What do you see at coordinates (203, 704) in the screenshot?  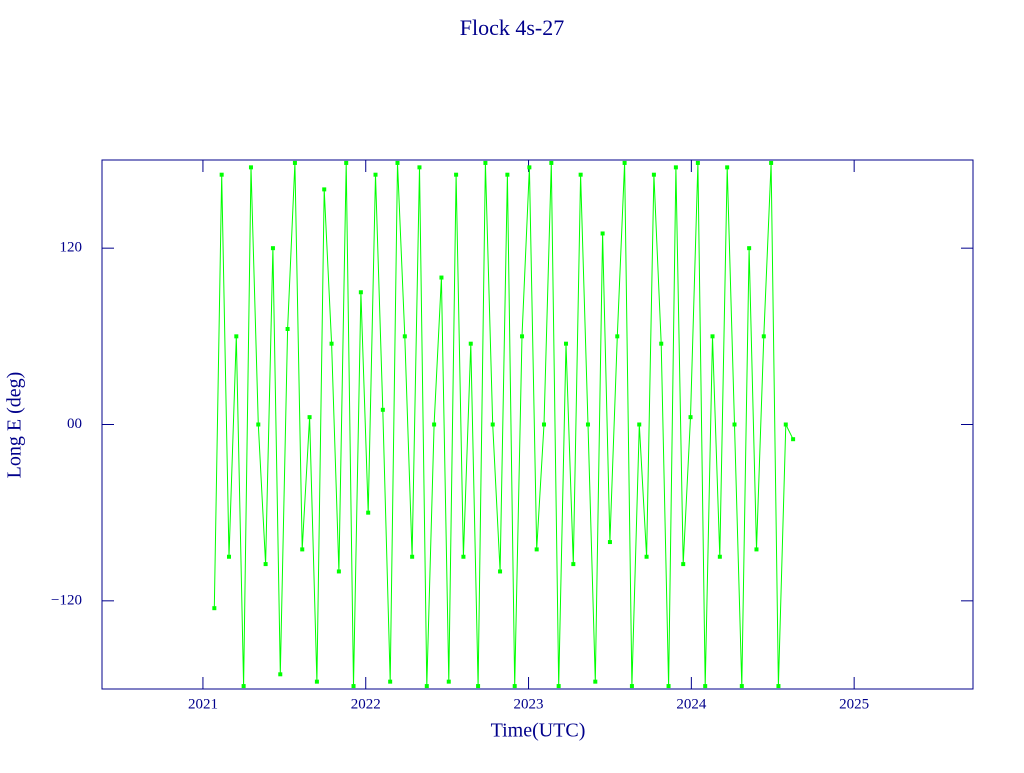 I see `x-tick-label: 2021` at bounding box center [203, 704].